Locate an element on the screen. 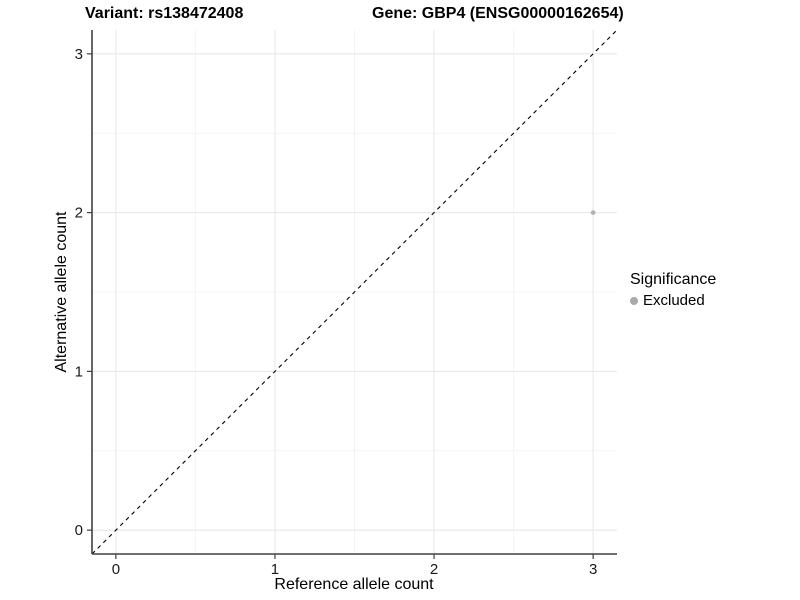 The height and width of the screenshot is (600, 800). x-tick-label: 2 is located at coordinates (434, 569).